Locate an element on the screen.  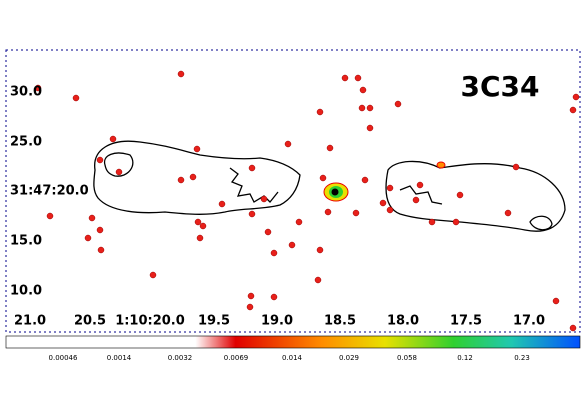
y-tick-label: 25.0 is located at coordinates (26, 142).